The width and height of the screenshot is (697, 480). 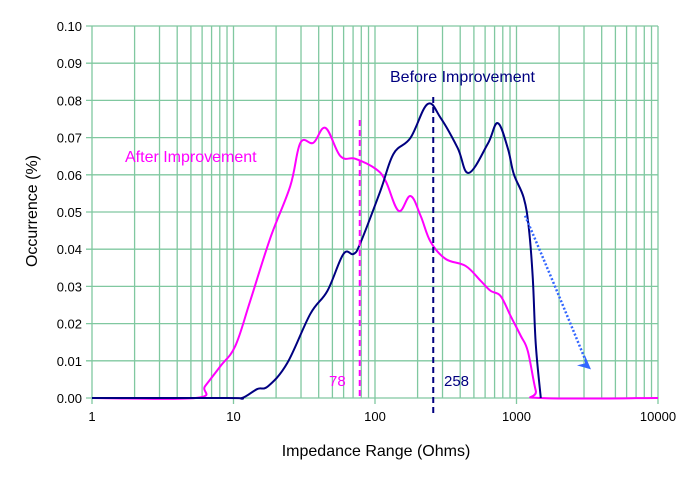 I want to click on x-tick-label: 1, so click(x=91, y=416).